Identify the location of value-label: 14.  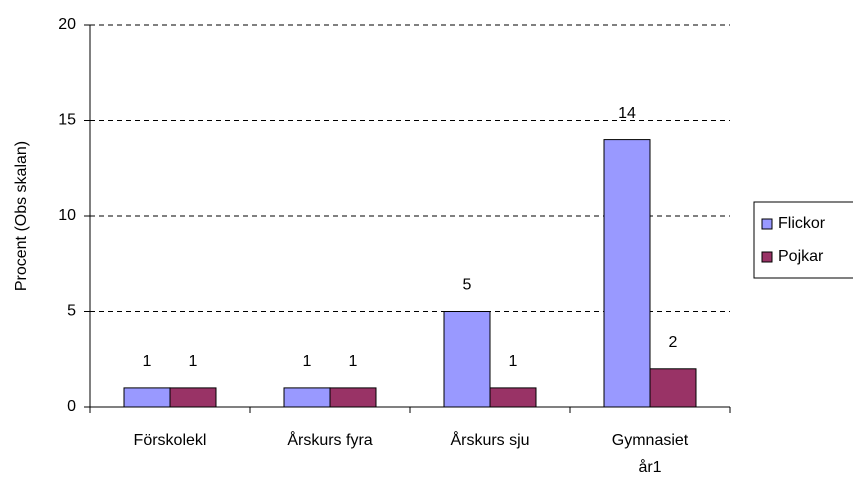
(627, 113).